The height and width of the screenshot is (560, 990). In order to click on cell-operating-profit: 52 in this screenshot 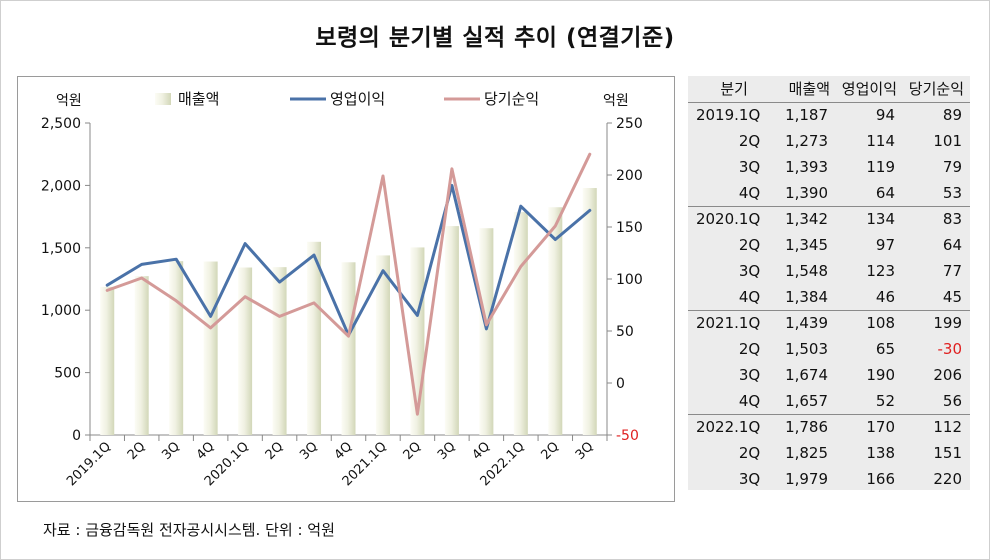, I will do `click(885, 400)`.